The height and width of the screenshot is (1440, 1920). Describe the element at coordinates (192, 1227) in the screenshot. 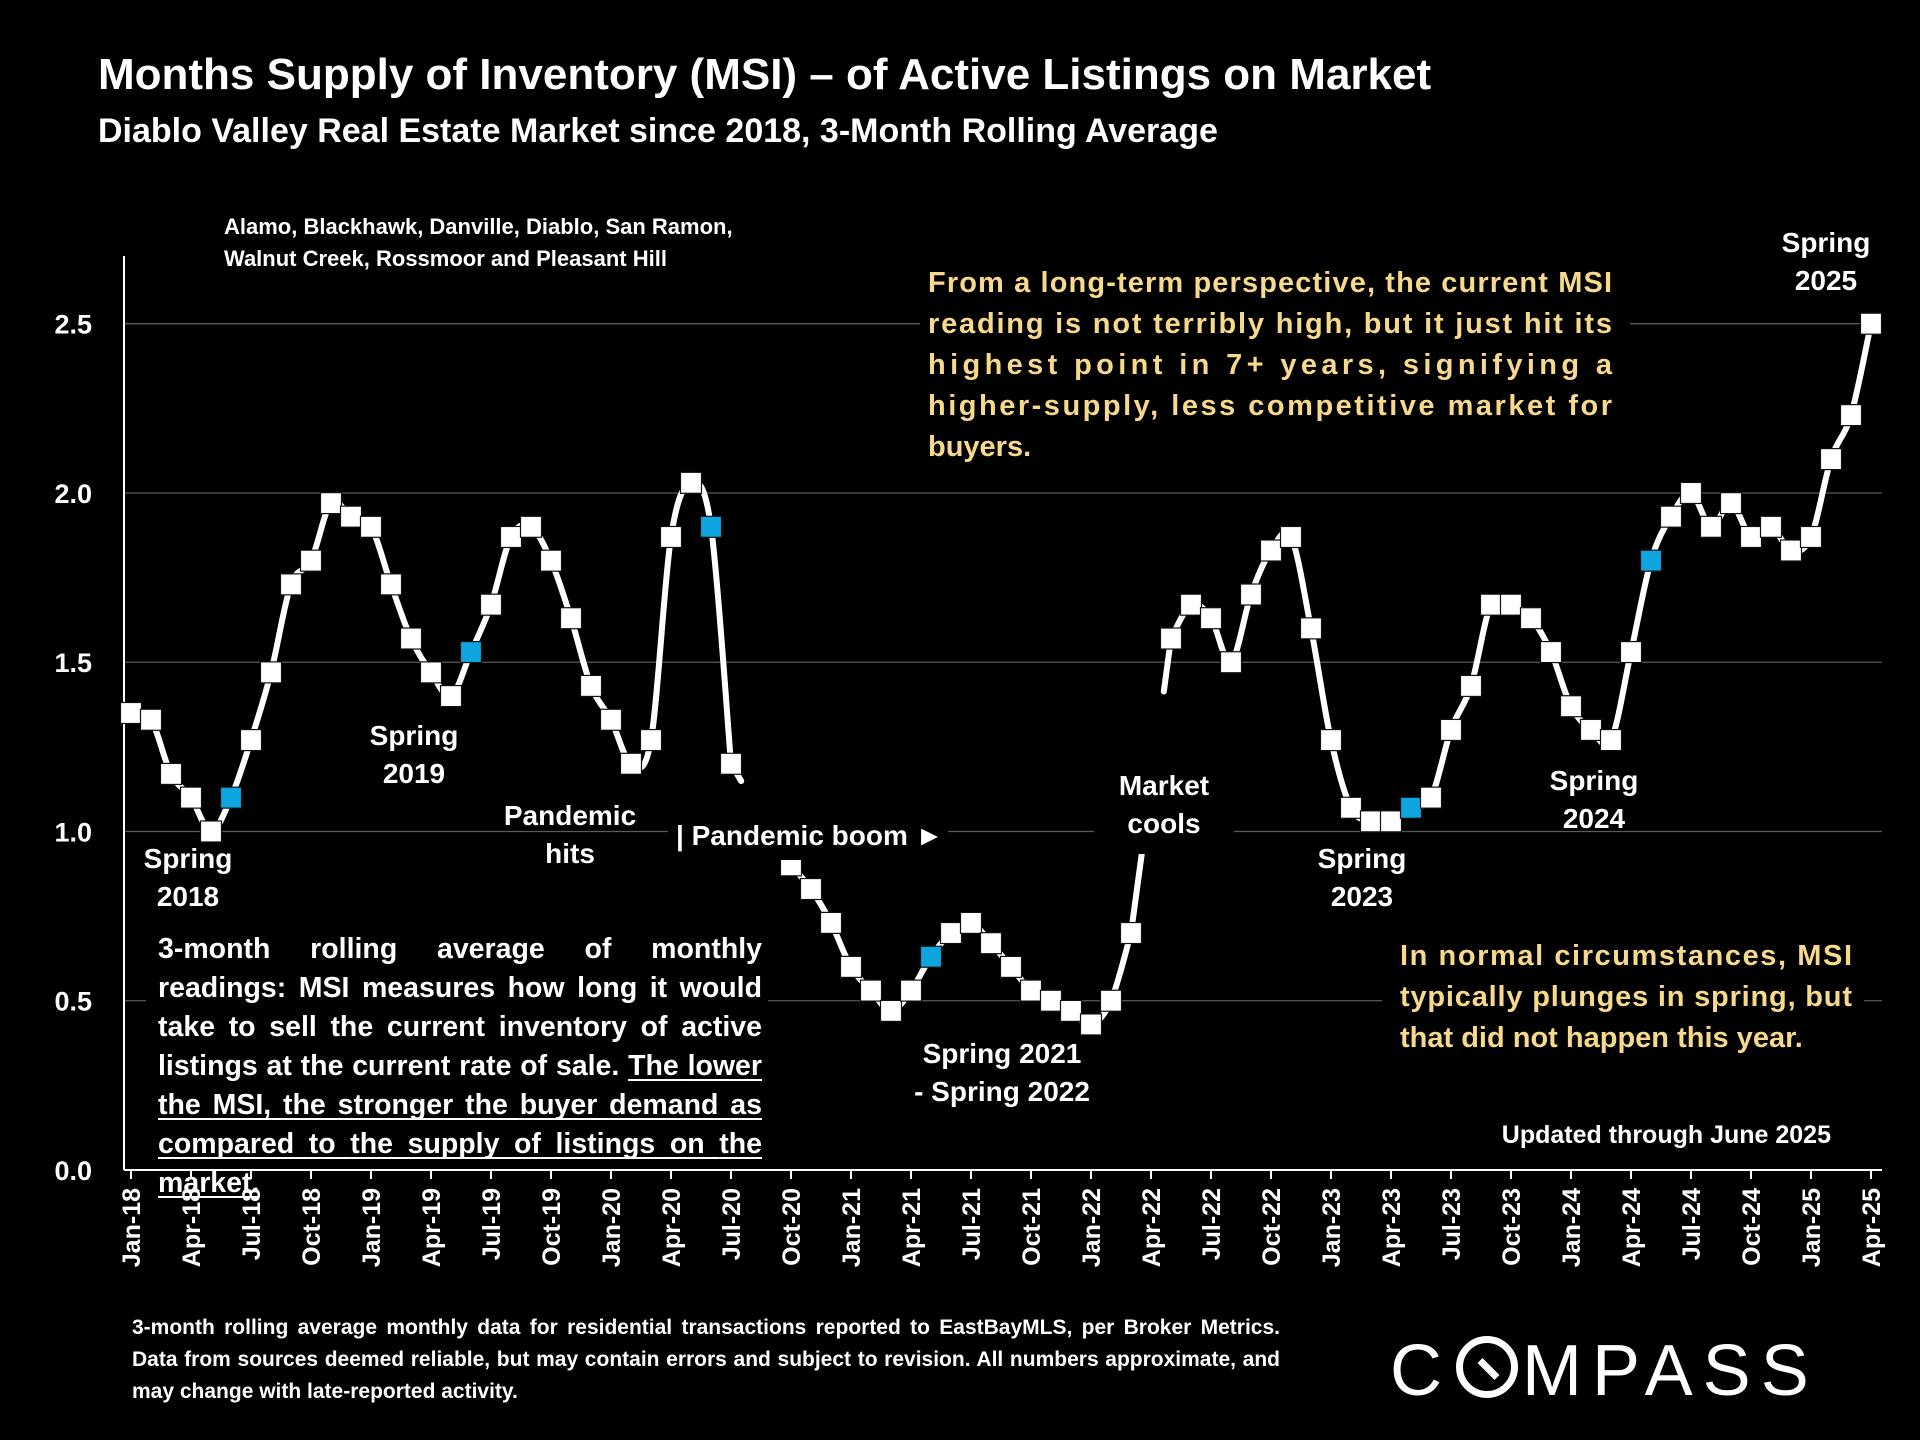

I see `x-tick-label: Apr-18` at that location.